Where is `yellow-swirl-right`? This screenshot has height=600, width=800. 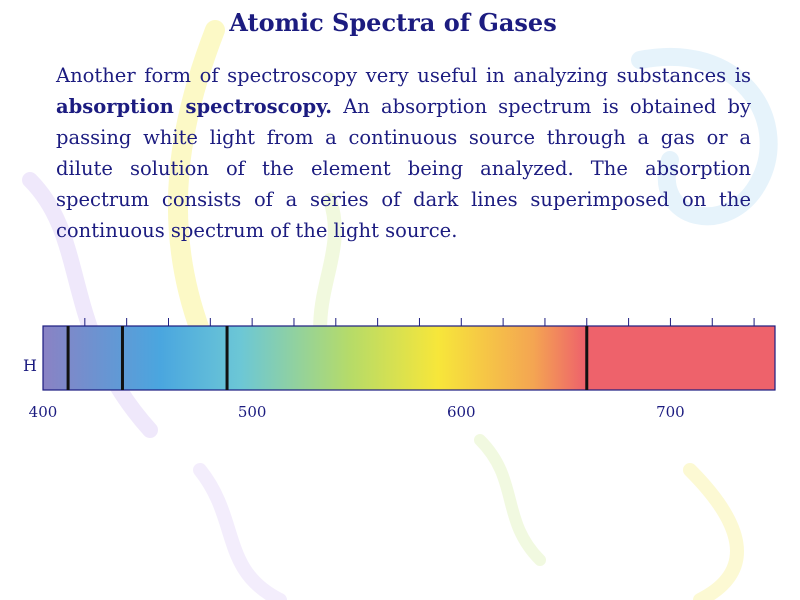
yellow-swirl-right is located at coordinates (713, 531).